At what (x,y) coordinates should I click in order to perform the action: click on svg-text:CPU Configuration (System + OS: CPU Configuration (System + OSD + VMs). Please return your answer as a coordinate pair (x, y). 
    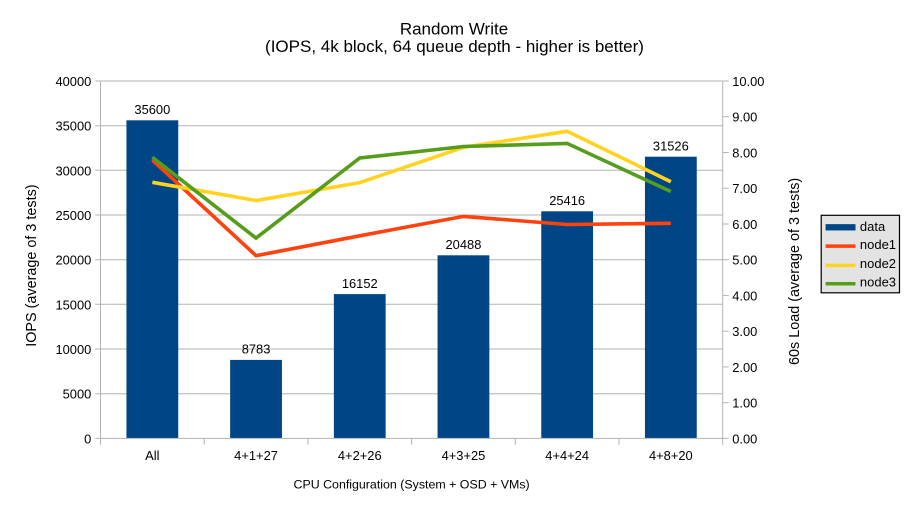
    Looking at the image, I should click on (412, 484).